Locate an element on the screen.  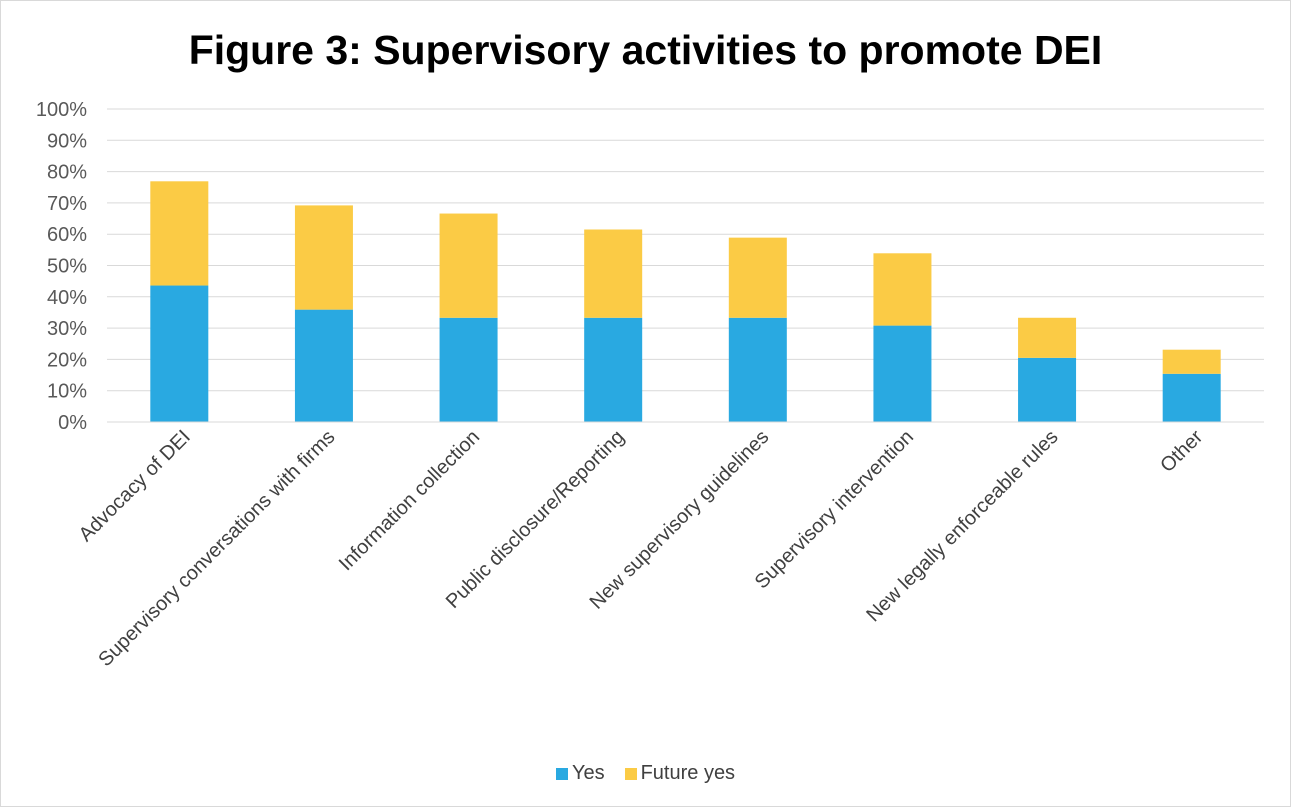
y-tick-label: 90% is located at coordinates (67, 141).